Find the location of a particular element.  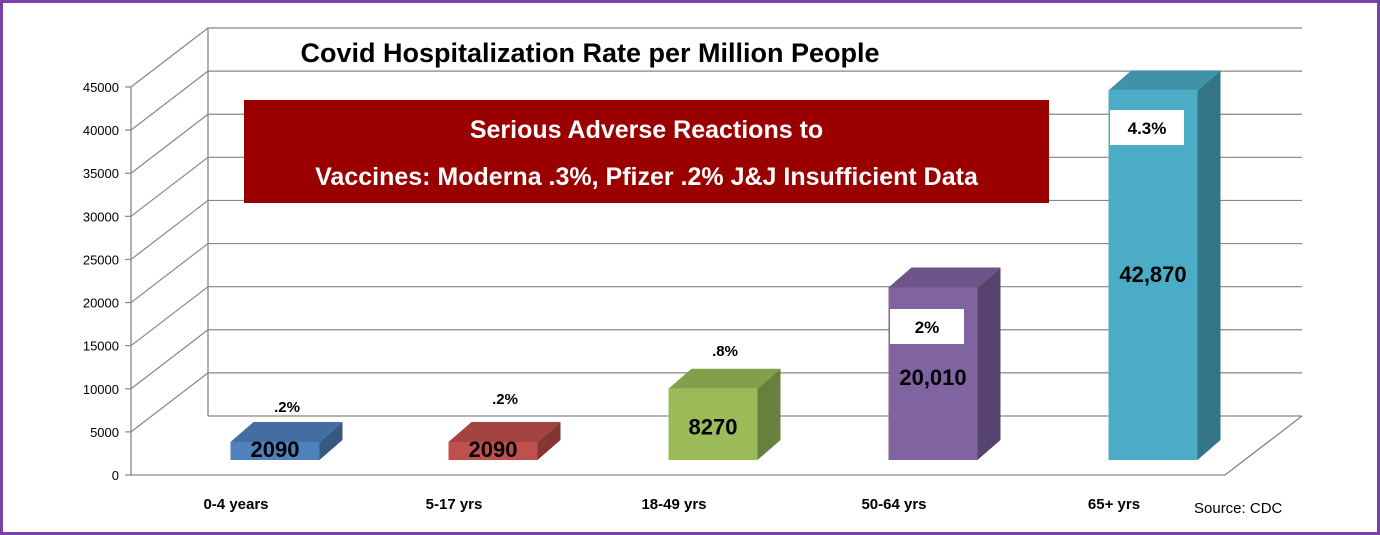

y-tick-label: 30000 is located at coordinates (101, 216).